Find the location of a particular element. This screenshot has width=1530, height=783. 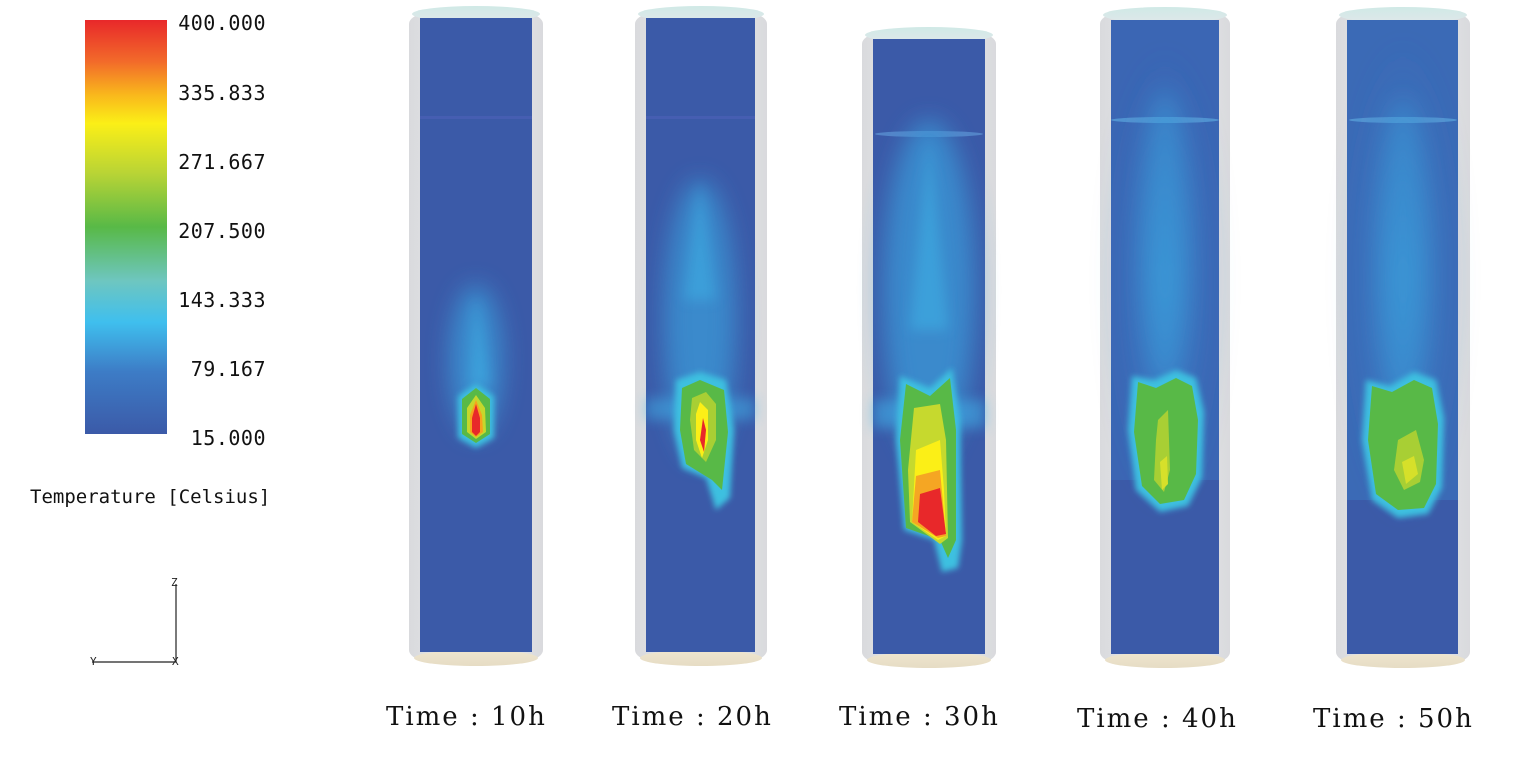

panel-50h is located at coordinates (1403, 337).